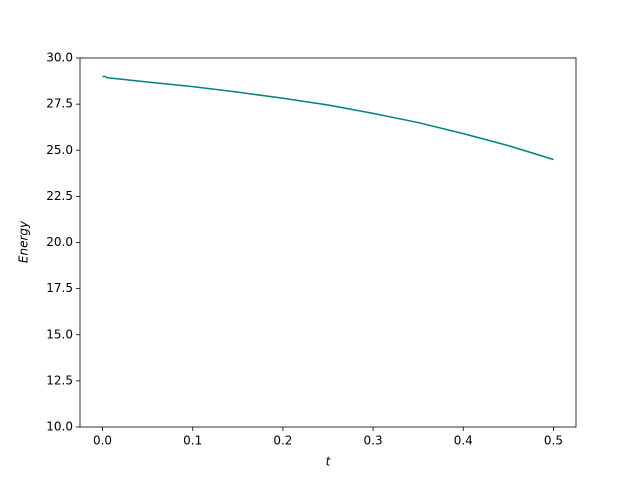 The image size is (640, 480). What do you see at coordinates (463, 441) in the screenshot?
I see `x-tick-label: 0.4` at bounding box center [463, 441].